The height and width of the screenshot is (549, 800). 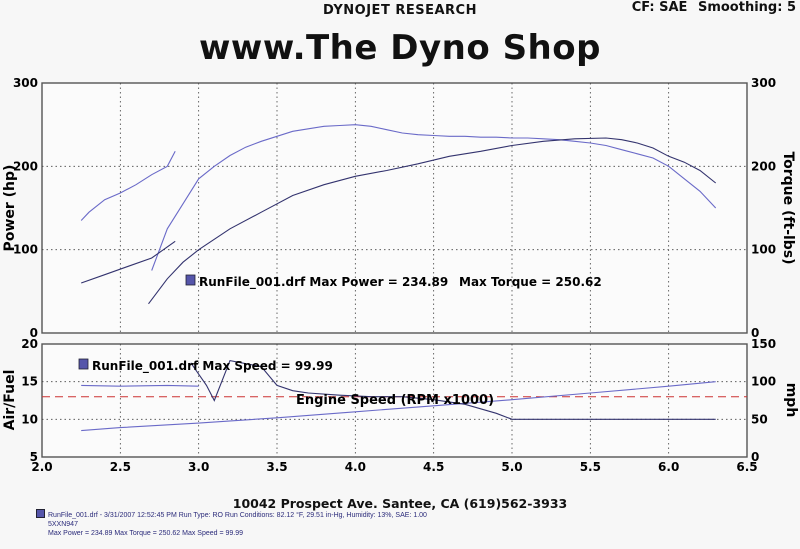 I want to click on correction-factor: CF: SAE, so click(x=659, y=7).